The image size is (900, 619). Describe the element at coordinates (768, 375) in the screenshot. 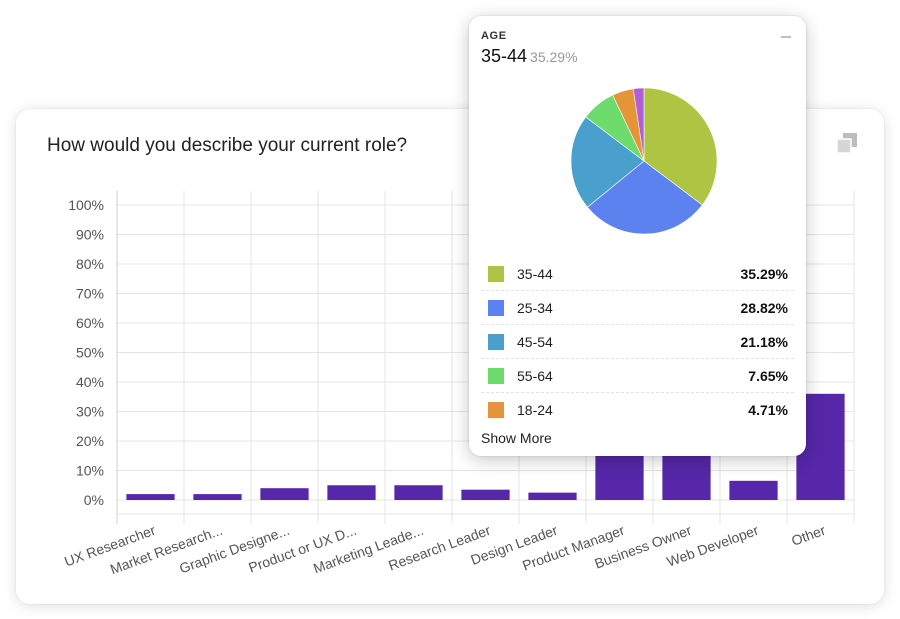

I see `legend-value: 7.65%` at that location.